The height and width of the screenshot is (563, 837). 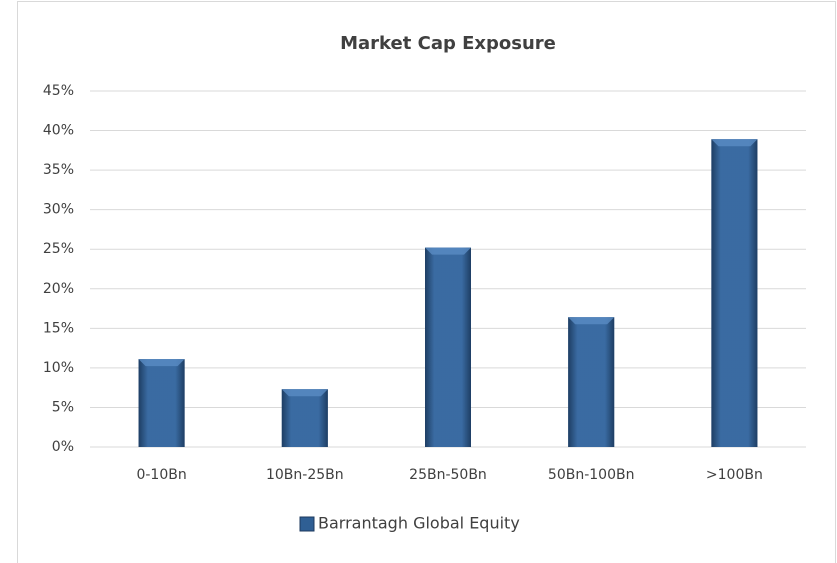 I want to click on y-tick-label: 30%, so click(x=58, y=210).